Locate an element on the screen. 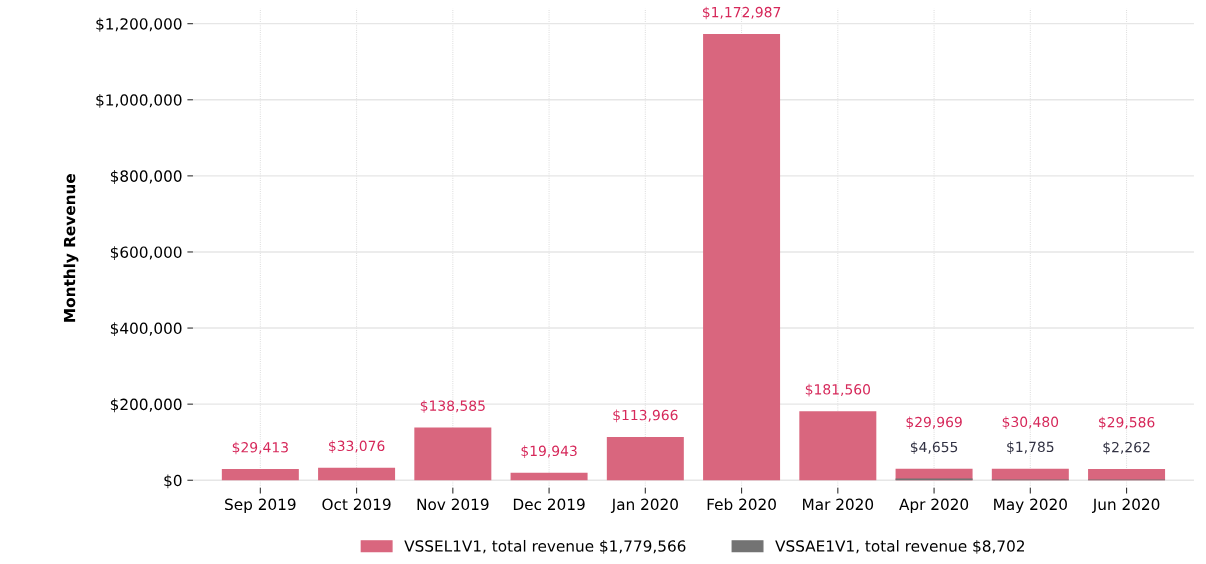  data-label: $4,655 is located at coordinates (934, 448).